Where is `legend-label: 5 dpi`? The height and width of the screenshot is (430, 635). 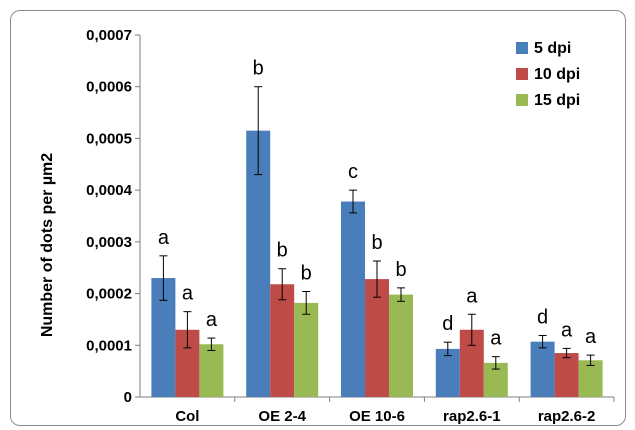
legend-label: 5 dpi is located at coordinates (552, 48).